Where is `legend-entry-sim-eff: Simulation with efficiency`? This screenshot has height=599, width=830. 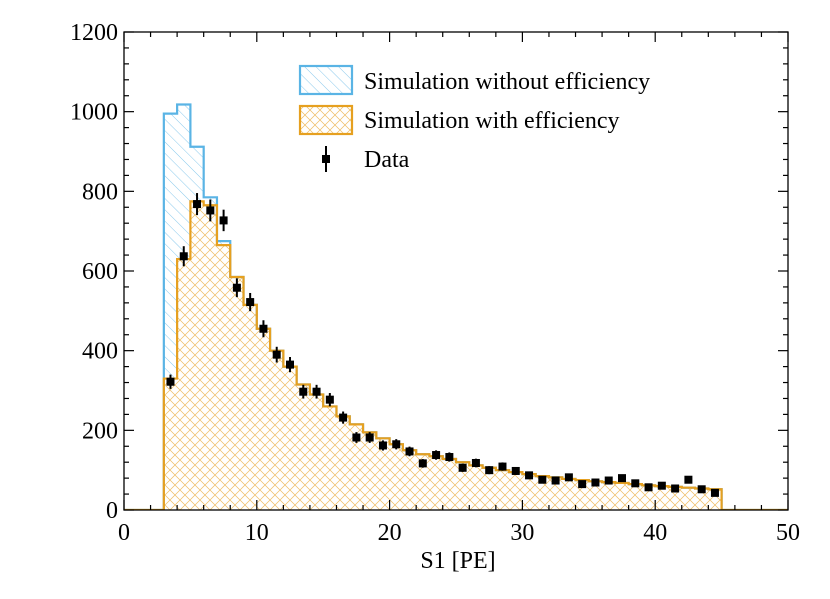 legend-entry-sim-eff: Simulation with efficiency is located at coordinates (459, 120).